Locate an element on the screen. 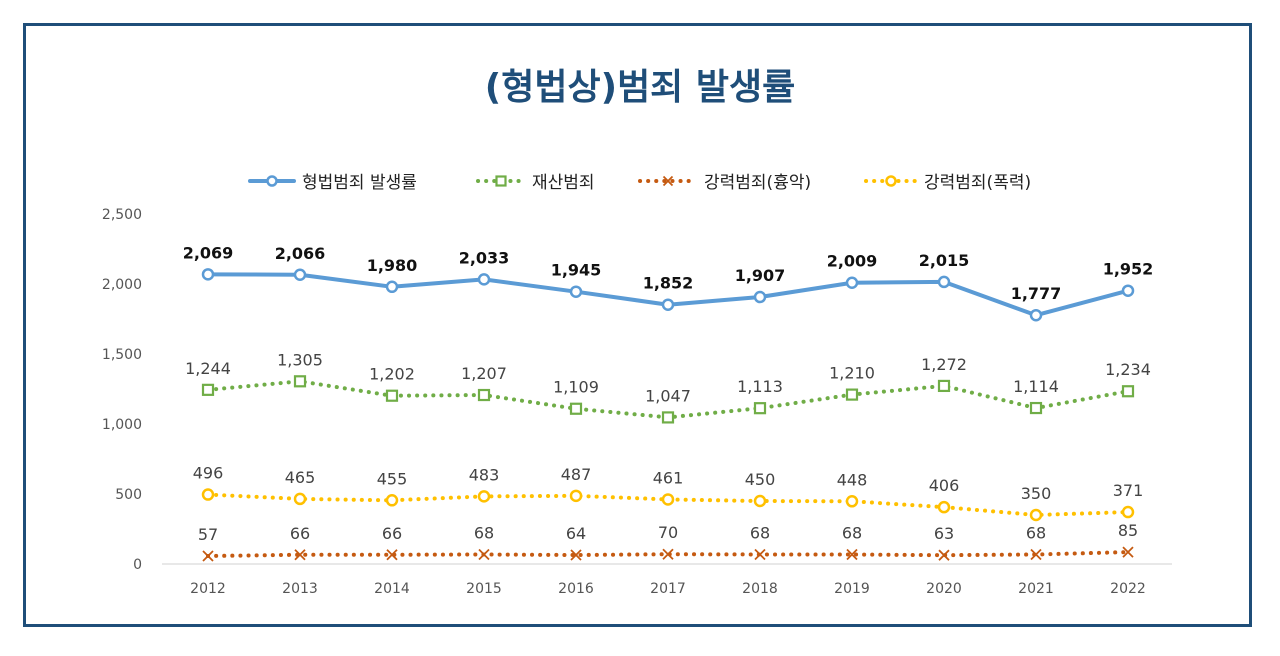 Image resolution: width=1280 pixels, height=656 pixels. legend-label: 강력범죄(흉악) is located at coordinates (757, 183).